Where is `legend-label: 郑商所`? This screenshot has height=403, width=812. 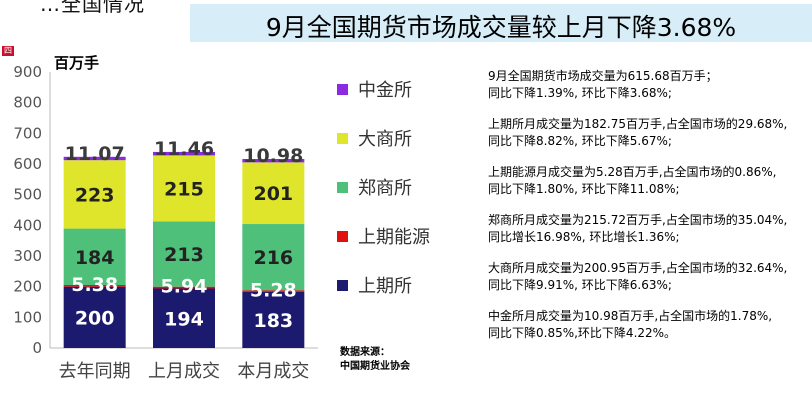 legend-label: 郑商所 is located at coordinates (385, 188).